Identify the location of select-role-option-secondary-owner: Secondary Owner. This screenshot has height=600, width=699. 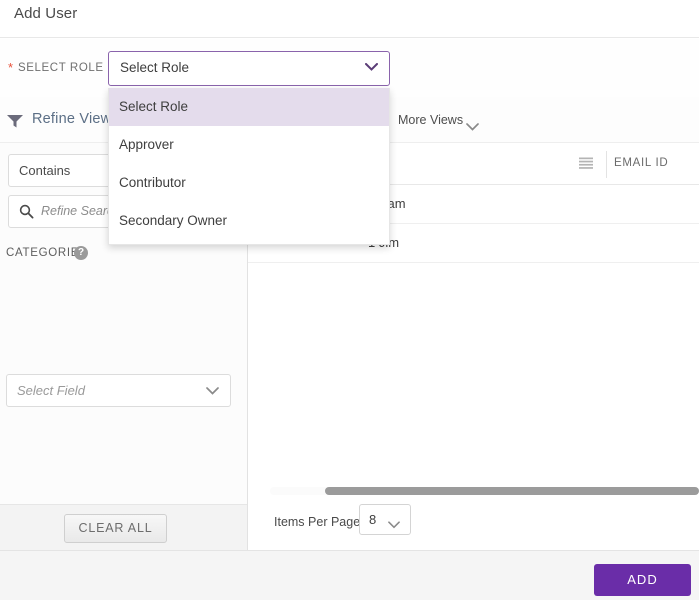
(249, 221).